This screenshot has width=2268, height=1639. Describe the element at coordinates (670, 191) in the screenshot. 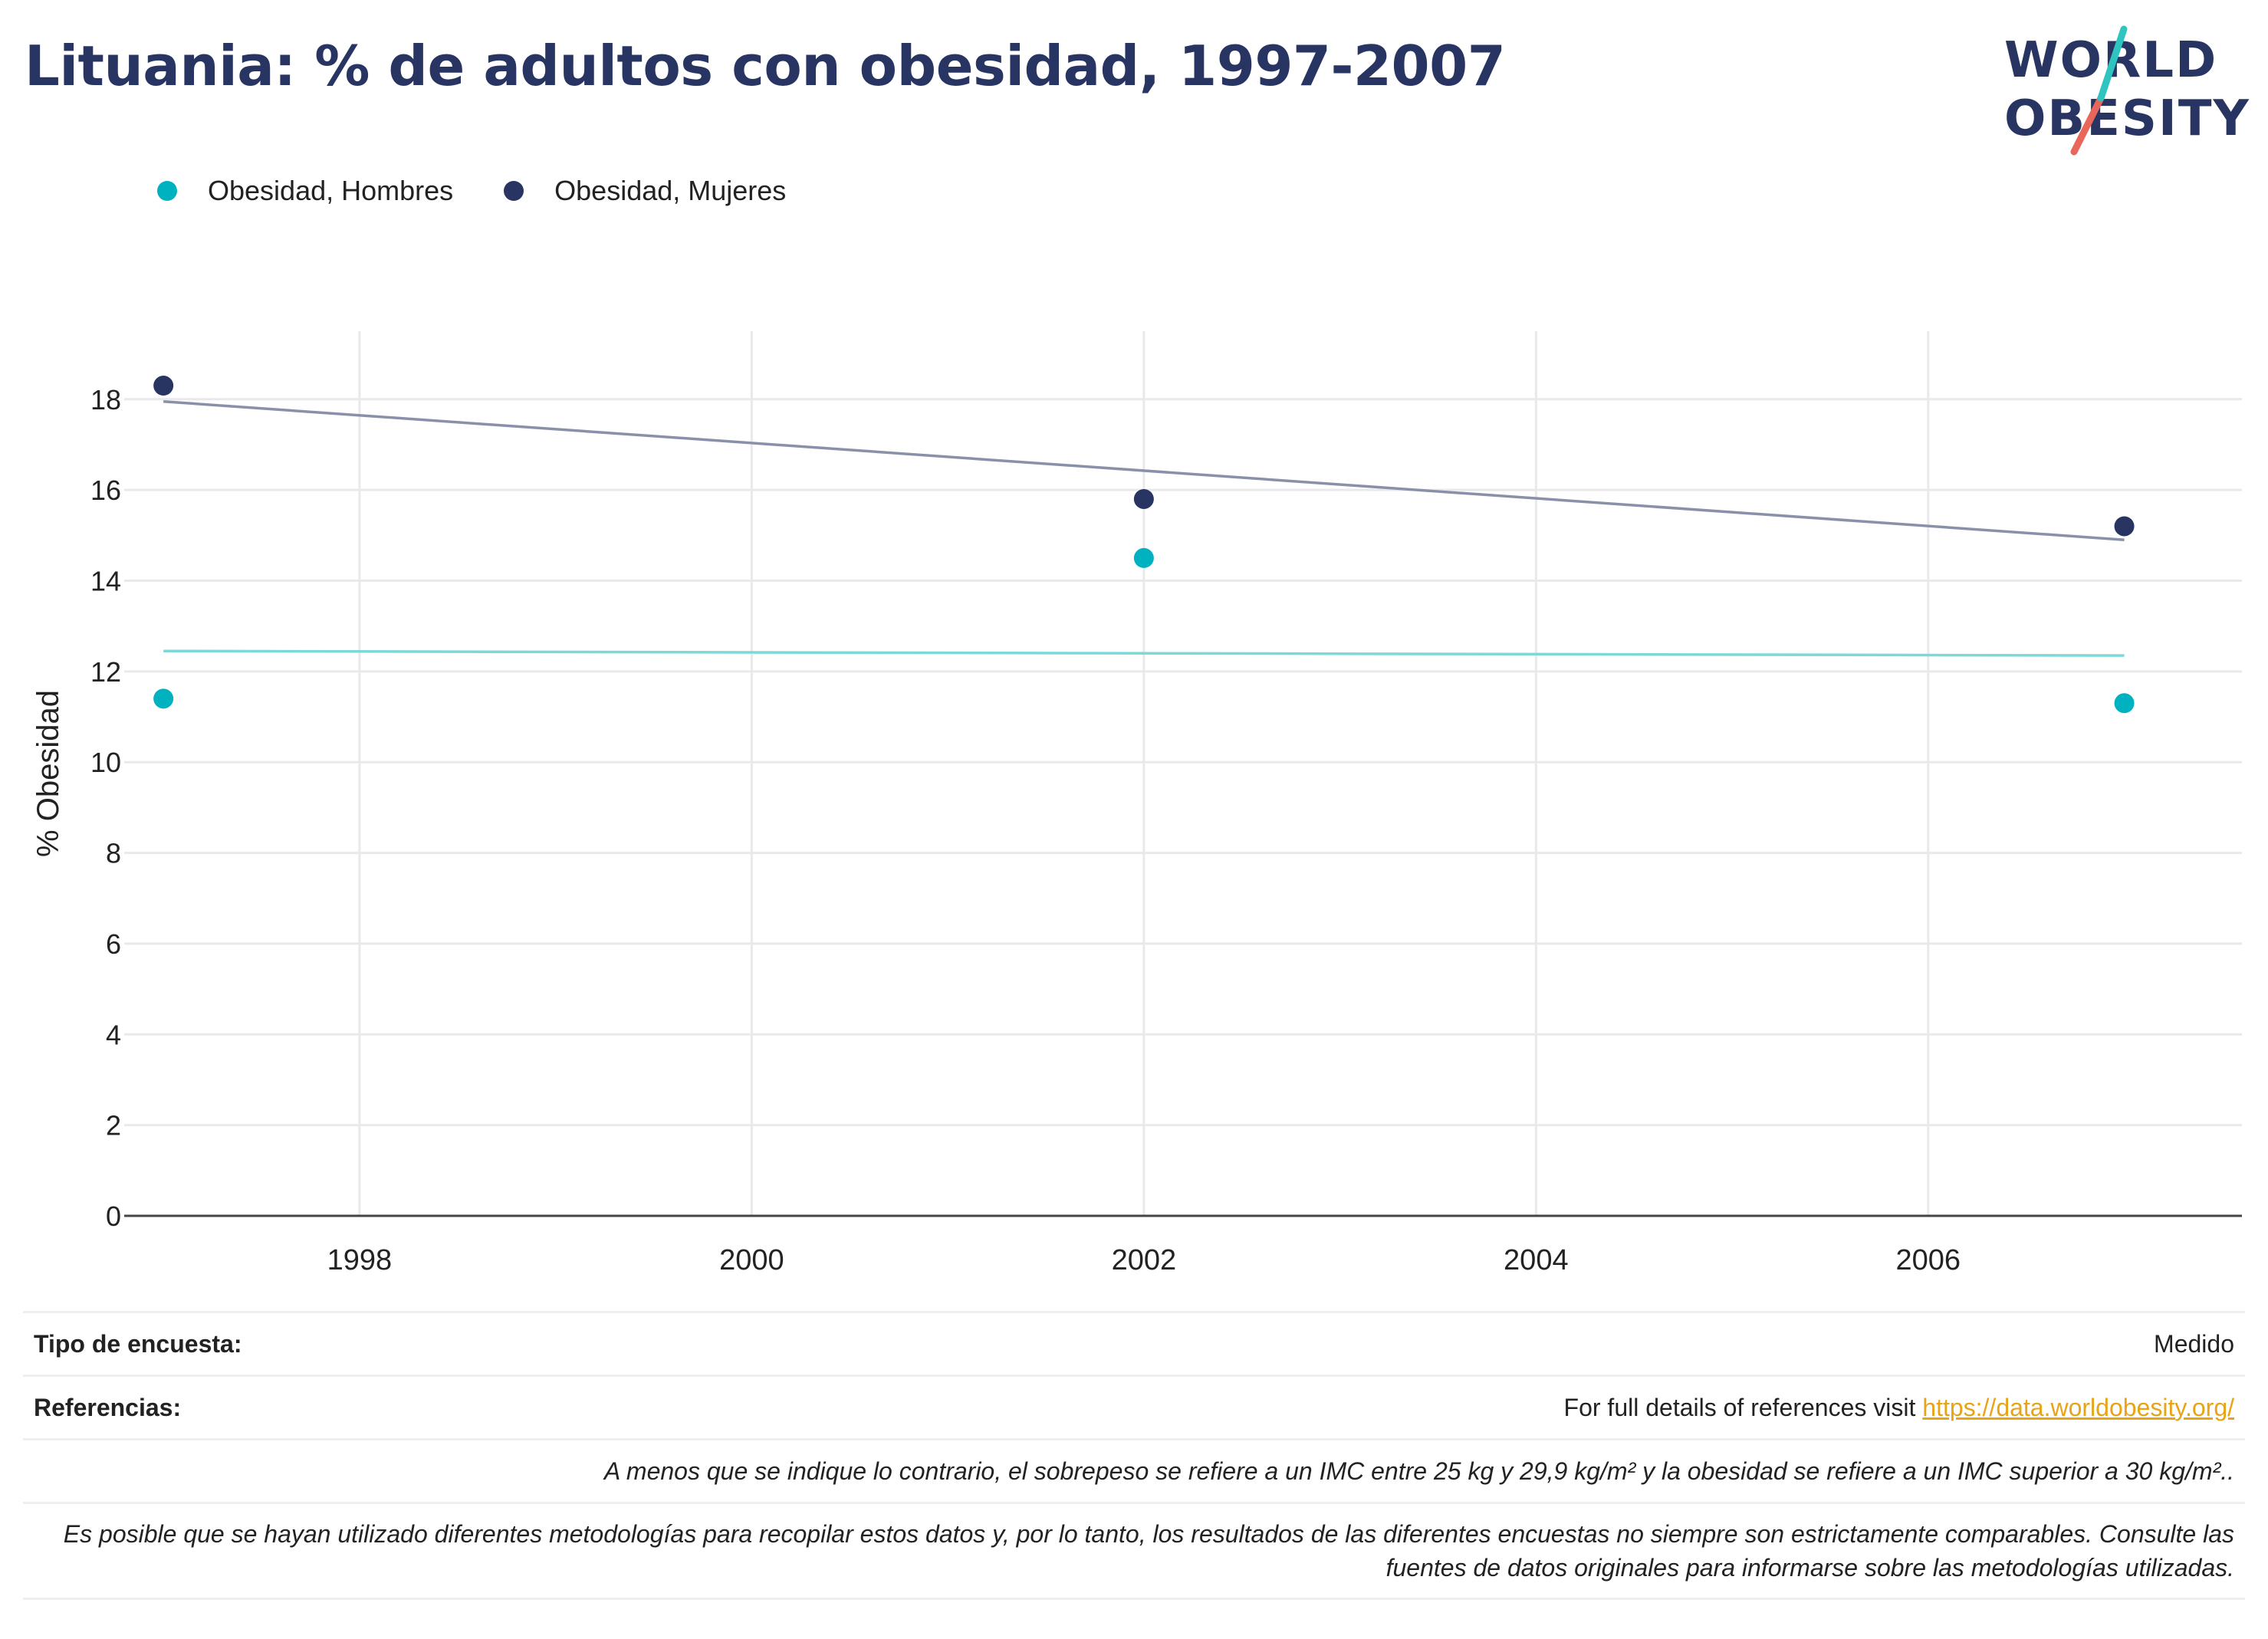

I see `legend-label-mujeres: Obesidad, Mujeres` at that location.